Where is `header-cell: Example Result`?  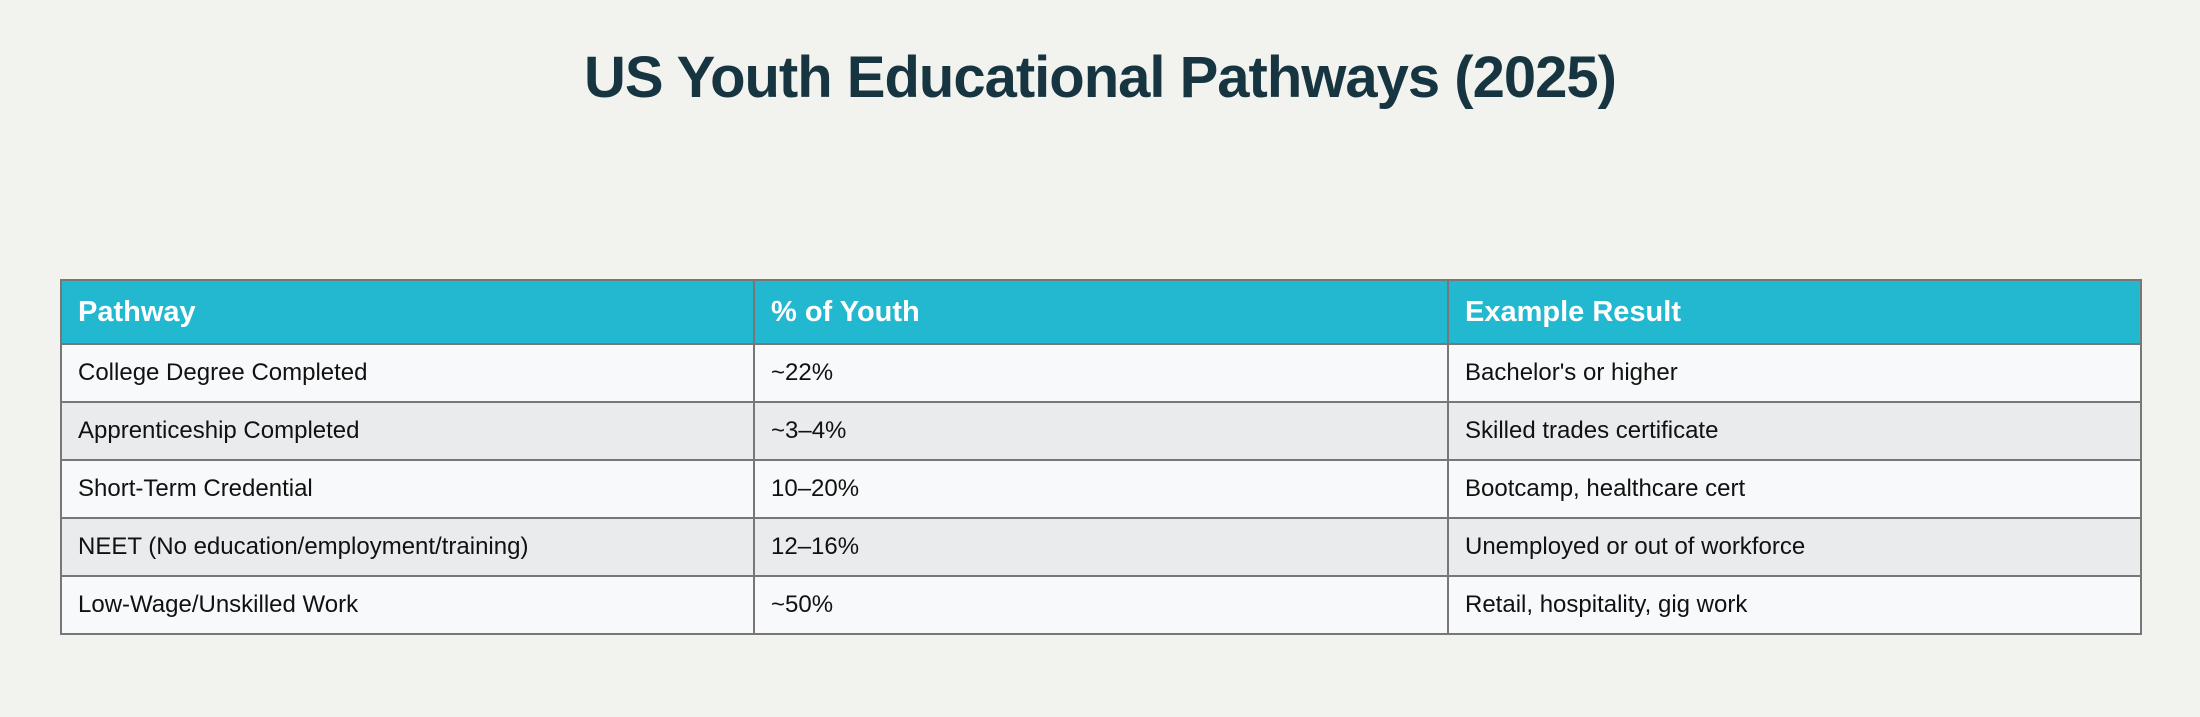
header-cell: Example Result is located at coordinates (1794, 312).